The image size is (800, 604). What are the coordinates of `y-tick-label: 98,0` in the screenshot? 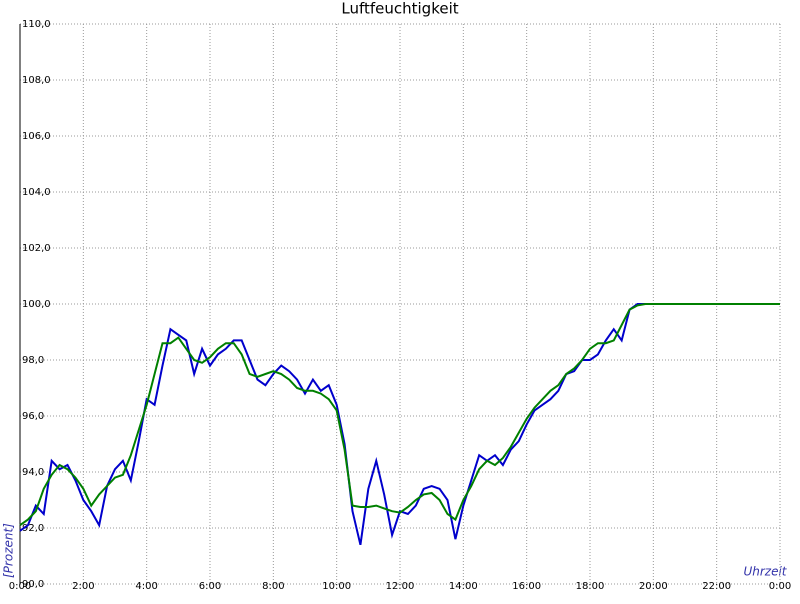 It's located at (33, 360).